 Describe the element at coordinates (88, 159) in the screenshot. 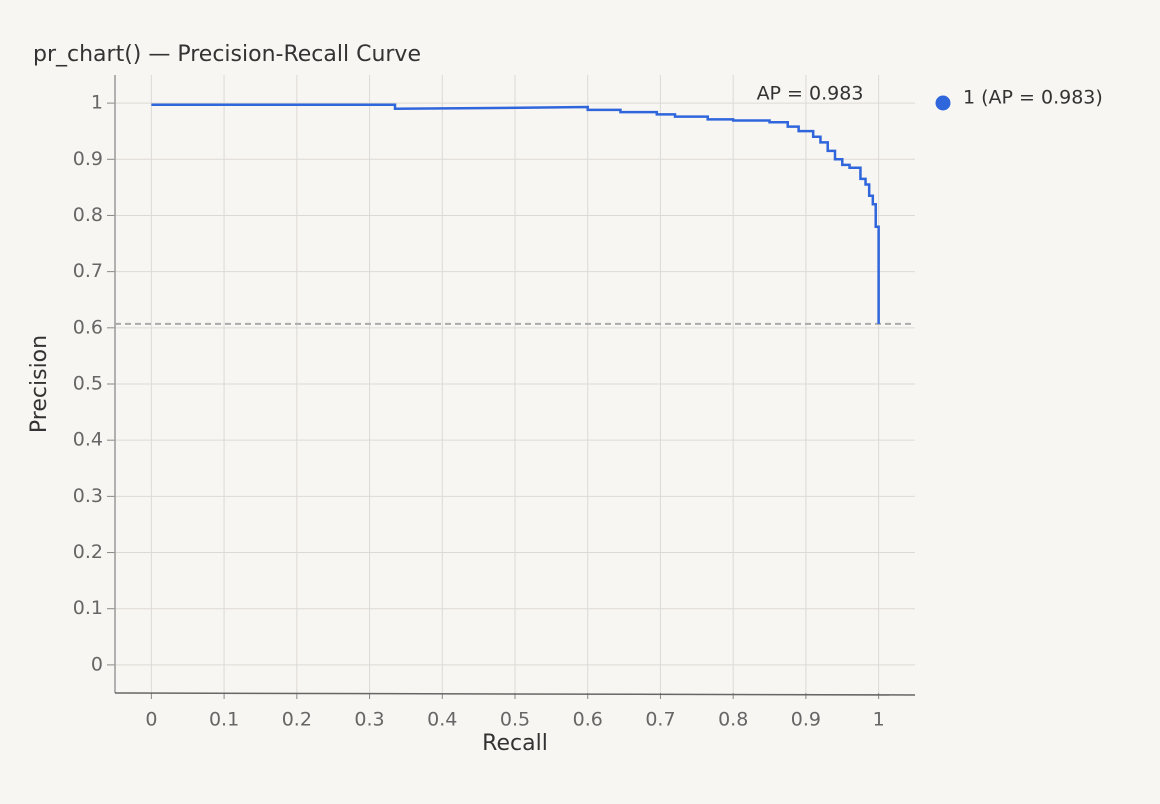

I see `y-tick-label: 0.9` at that location.